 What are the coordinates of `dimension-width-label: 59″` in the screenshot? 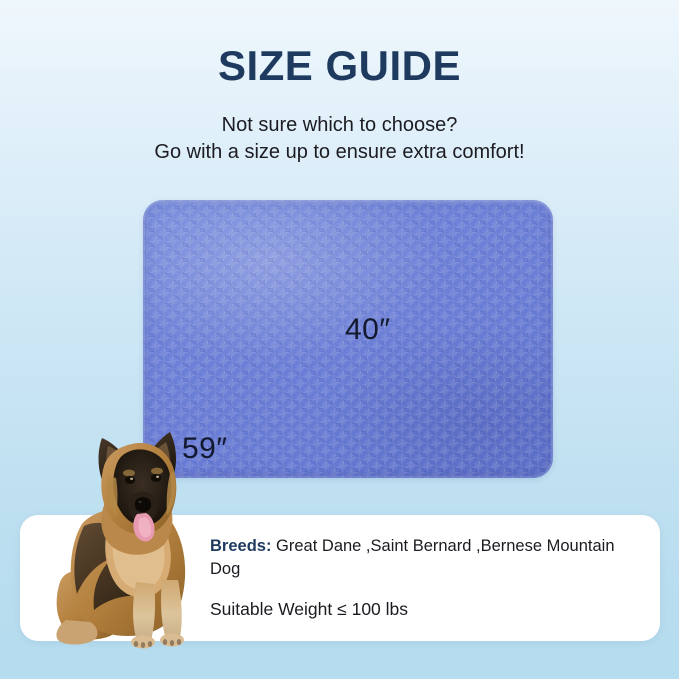 It's located at (205, 448).